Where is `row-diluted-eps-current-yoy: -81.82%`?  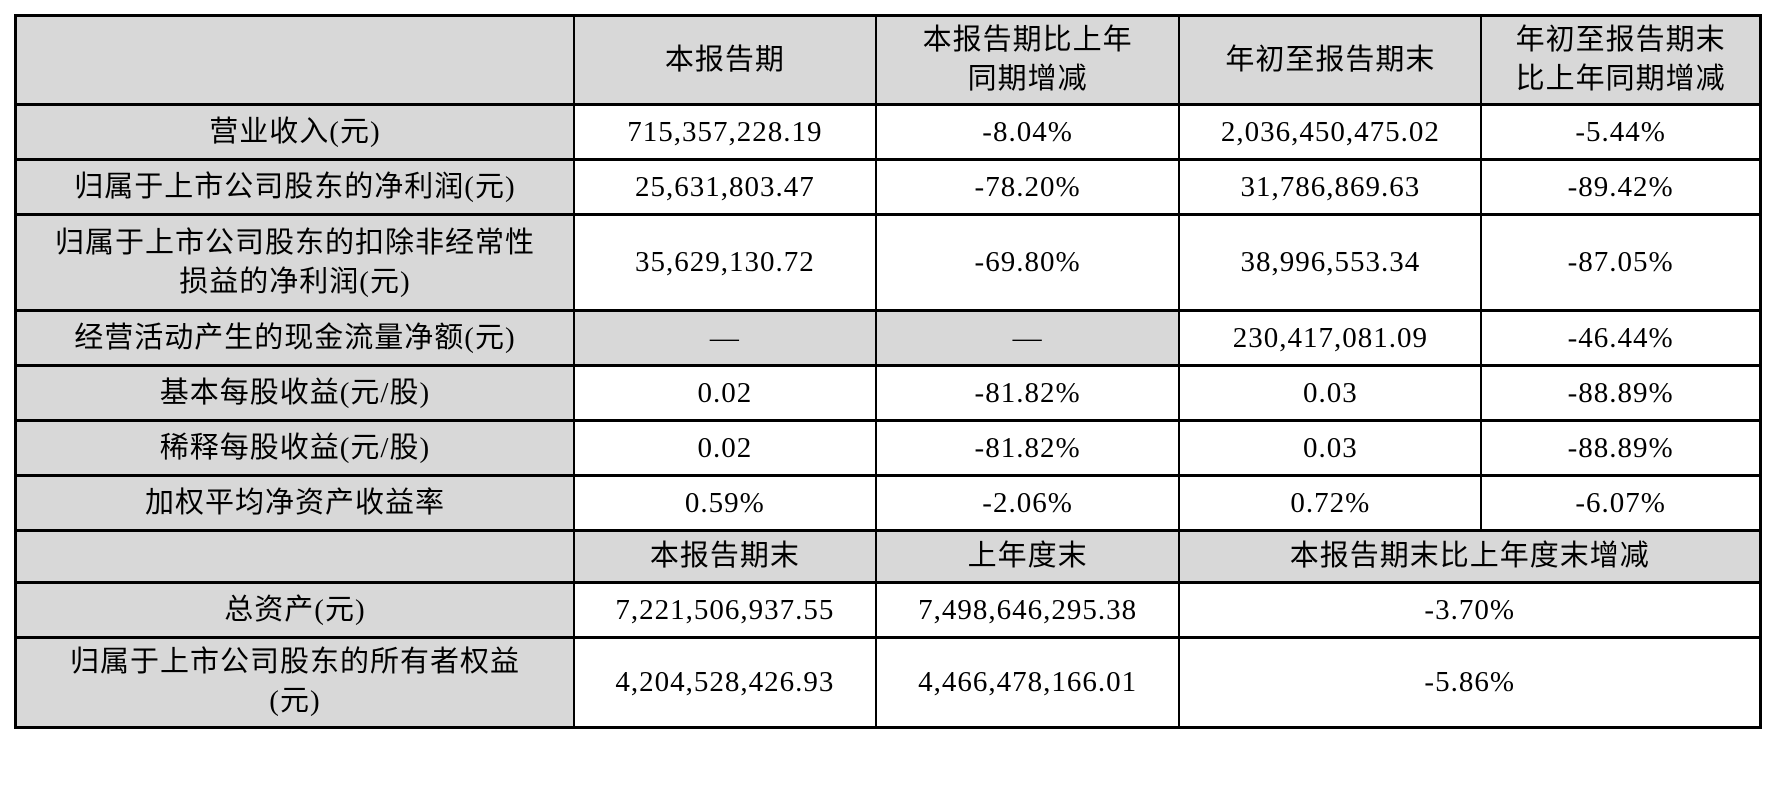 row-diluted-eps-current-yoy: -81.82% is located at coordinates (1027, 448).